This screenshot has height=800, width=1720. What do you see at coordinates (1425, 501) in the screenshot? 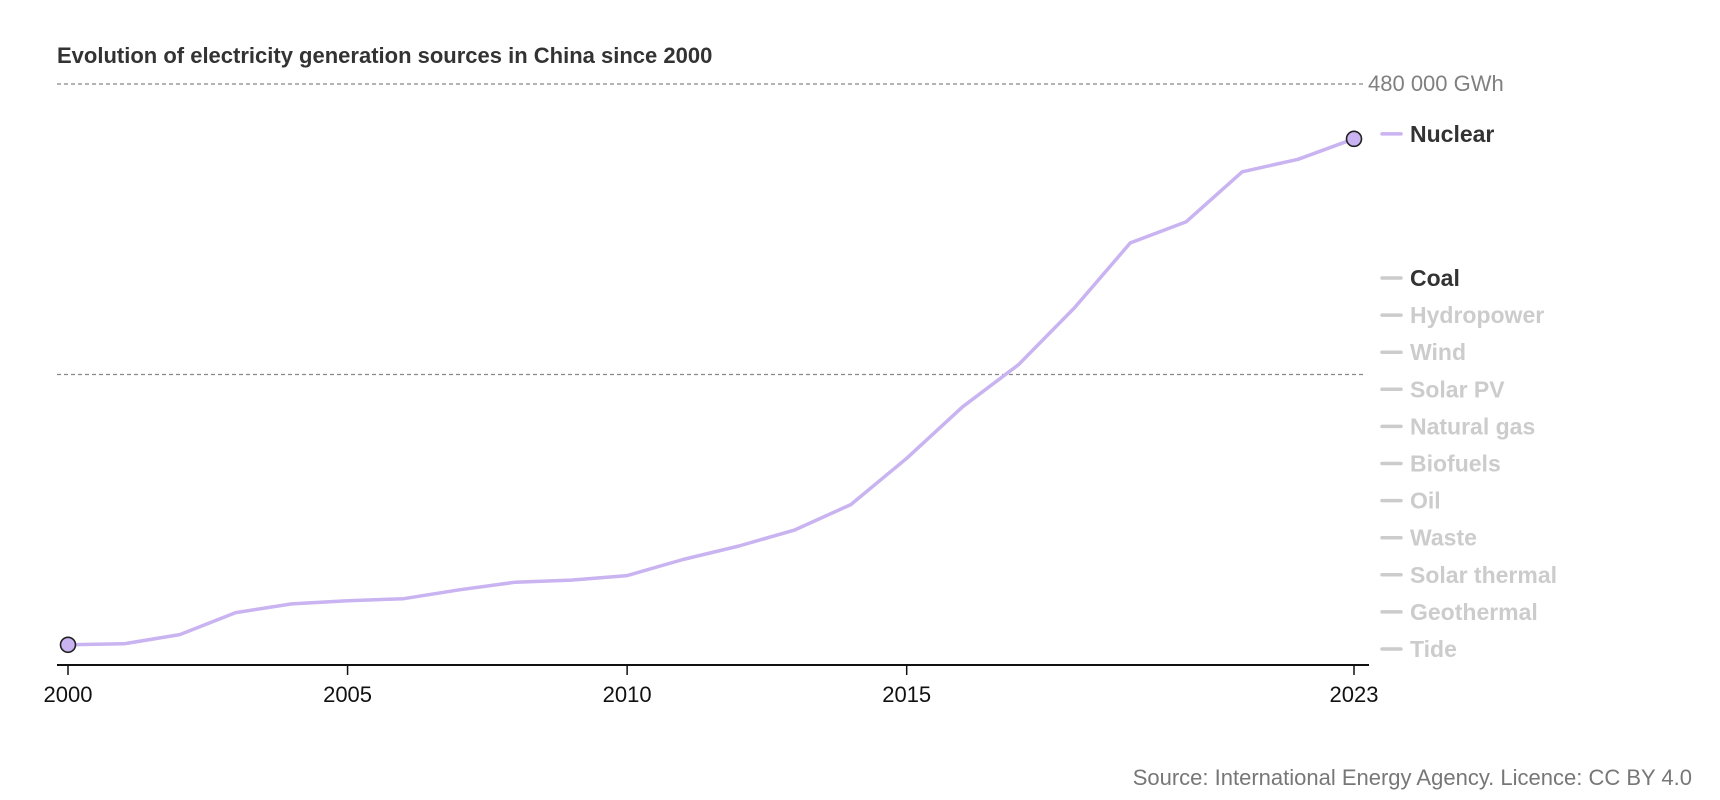
I see `legend-label-oil: Oil` at bounding box center [1425, 501].